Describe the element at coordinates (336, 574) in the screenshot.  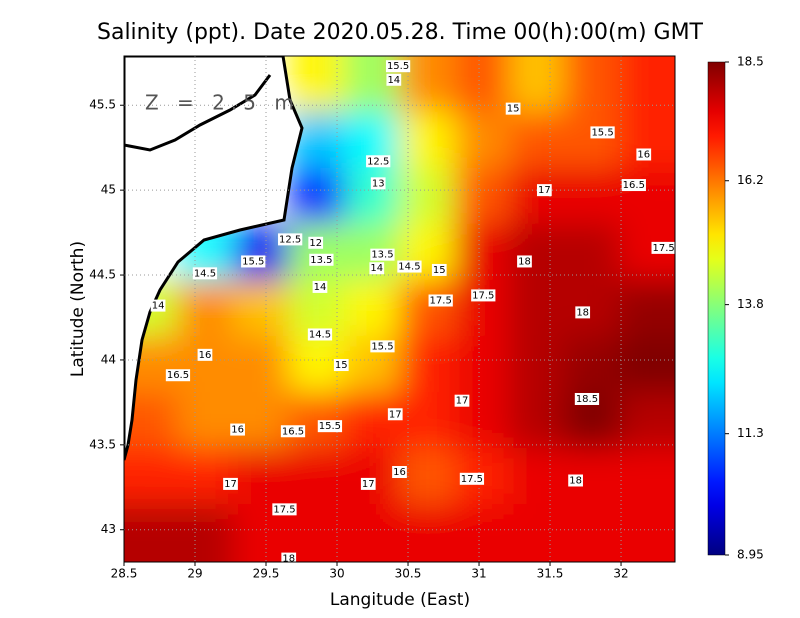
I see `x-tick-label: 30` at that location.